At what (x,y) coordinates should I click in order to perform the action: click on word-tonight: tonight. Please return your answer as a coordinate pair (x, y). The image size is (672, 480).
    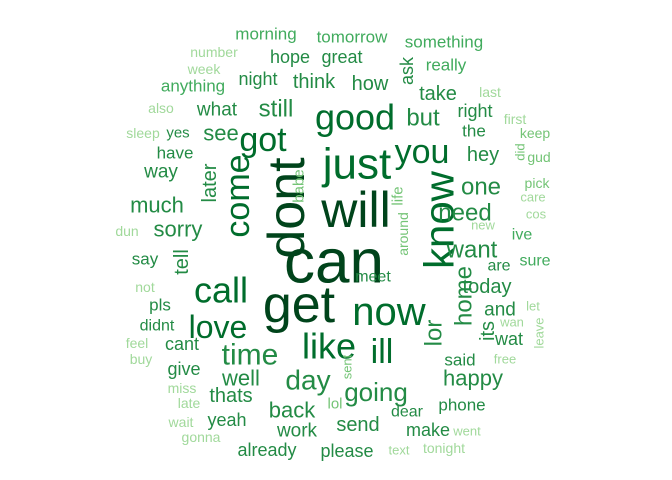
    Looking at the image, I should click on (444, 448).